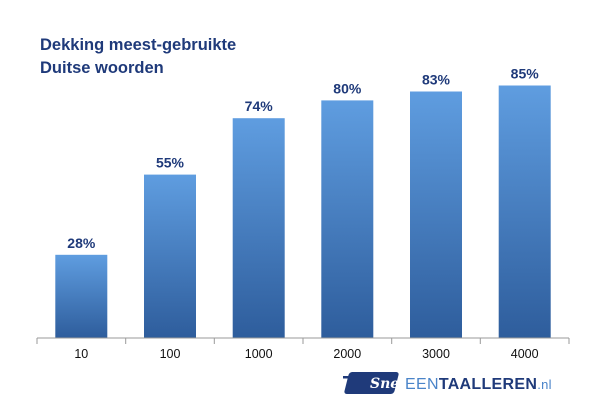  I want to click on site-logo: Snel EENTAALLEREN.nl, so click(447, 383).